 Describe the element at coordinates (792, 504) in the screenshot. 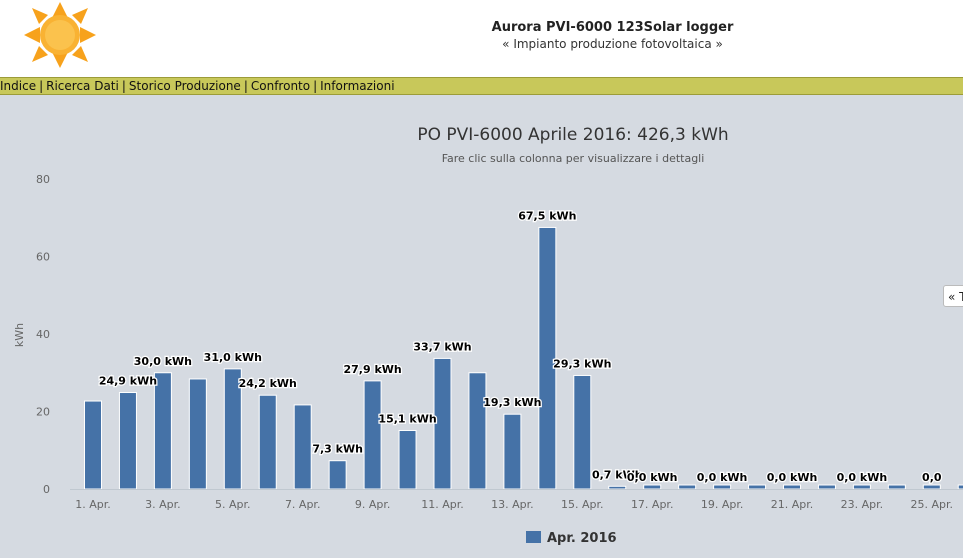

I see `x-tick-label: 21. Apr.` at that location.